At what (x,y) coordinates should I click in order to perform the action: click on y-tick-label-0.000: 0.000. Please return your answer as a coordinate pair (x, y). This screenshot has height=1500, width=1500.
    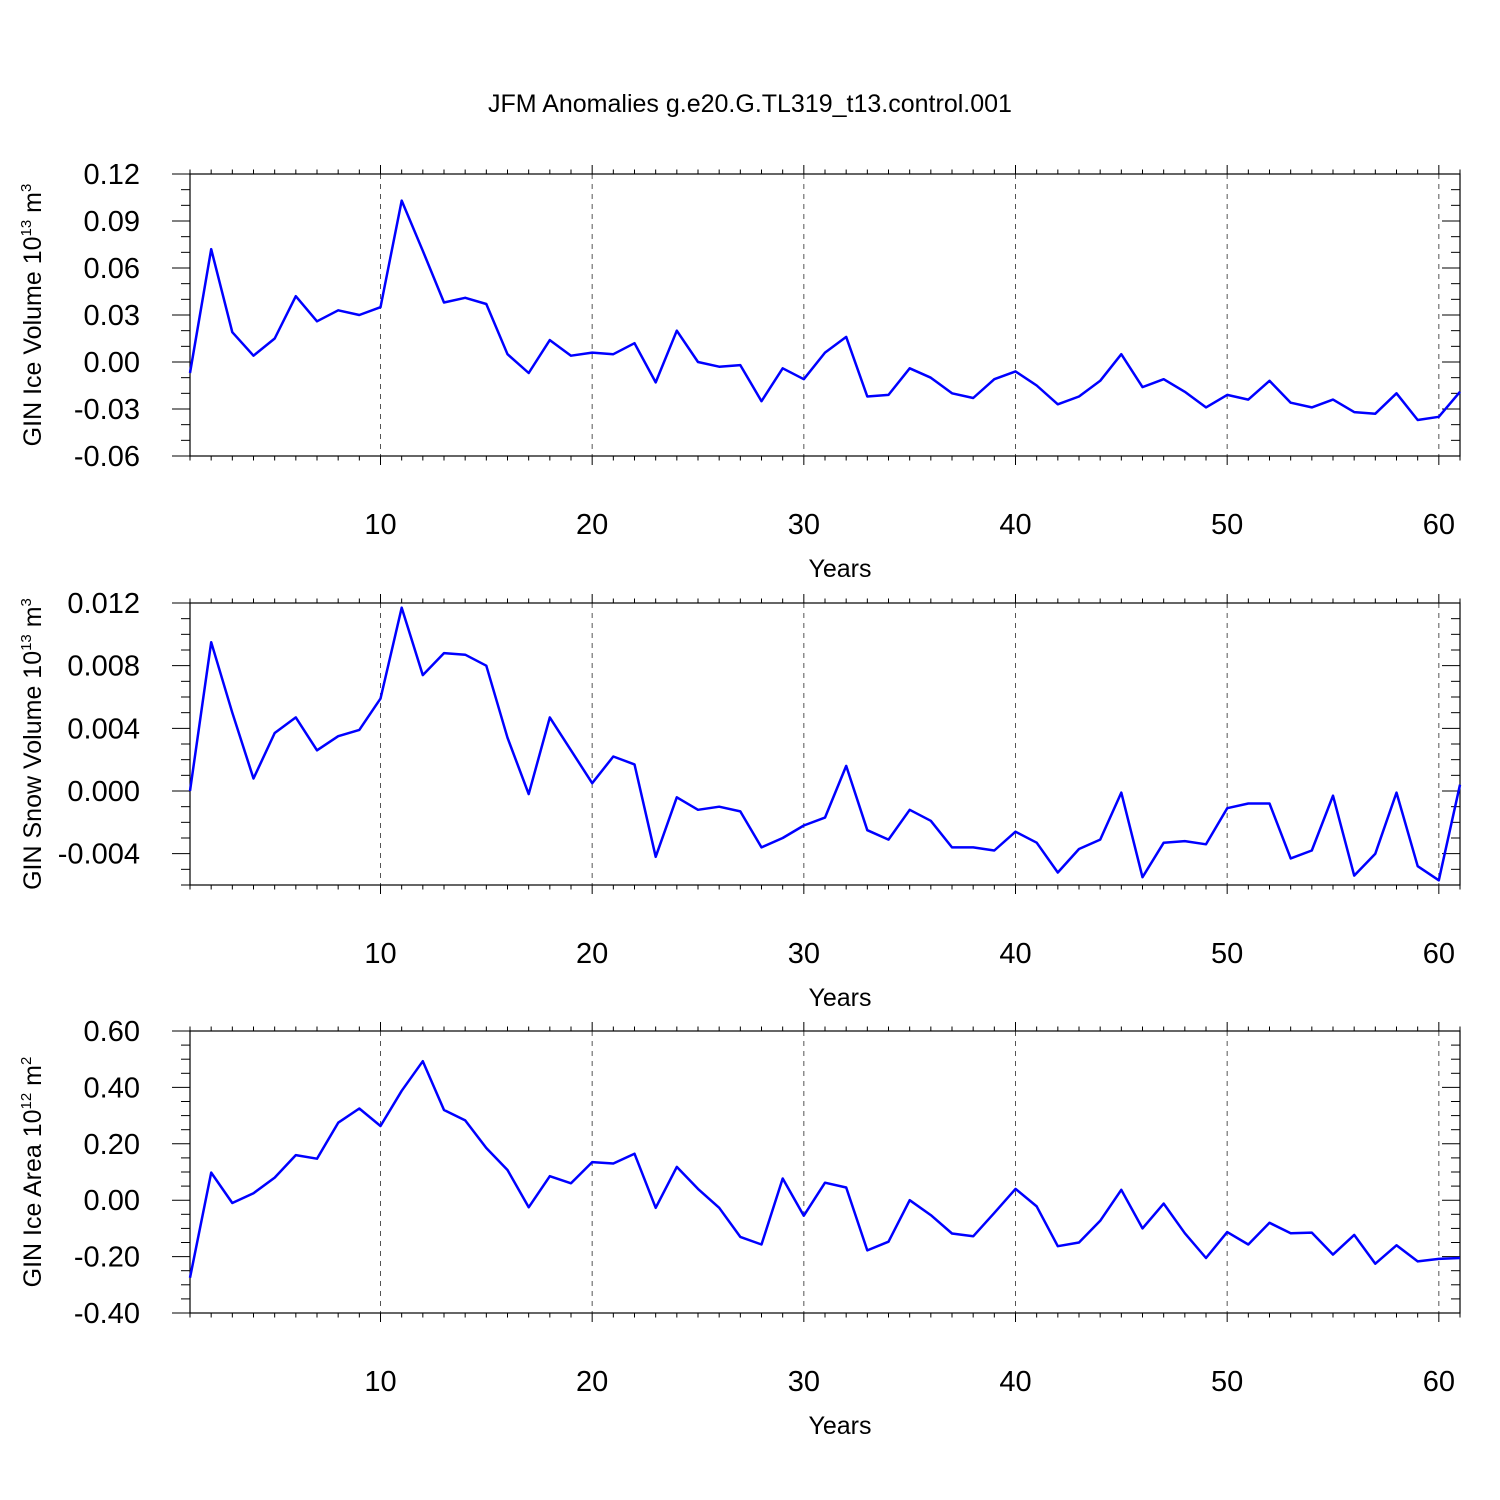
    Looking at the image, I should click on (103, 792).